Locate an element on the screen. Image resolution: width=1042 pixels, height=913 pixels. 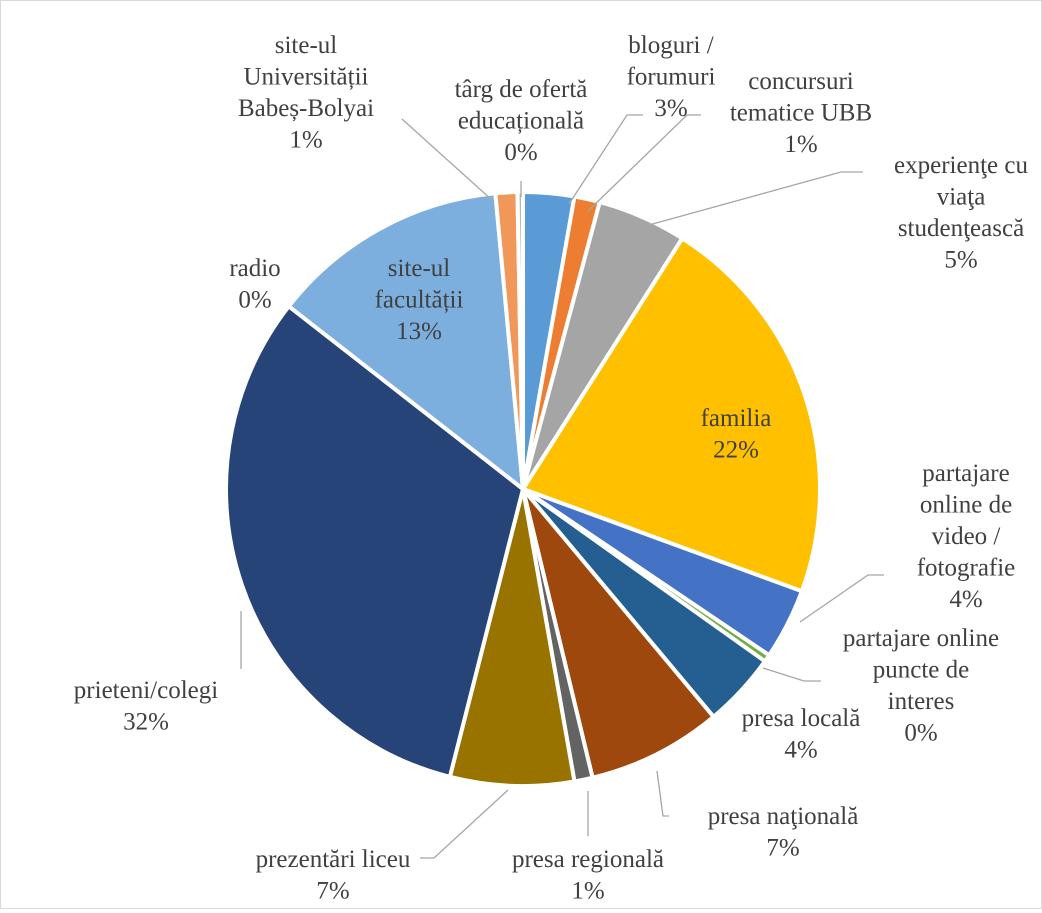
data-label-line: partajare is located at coordinates (965, 473).